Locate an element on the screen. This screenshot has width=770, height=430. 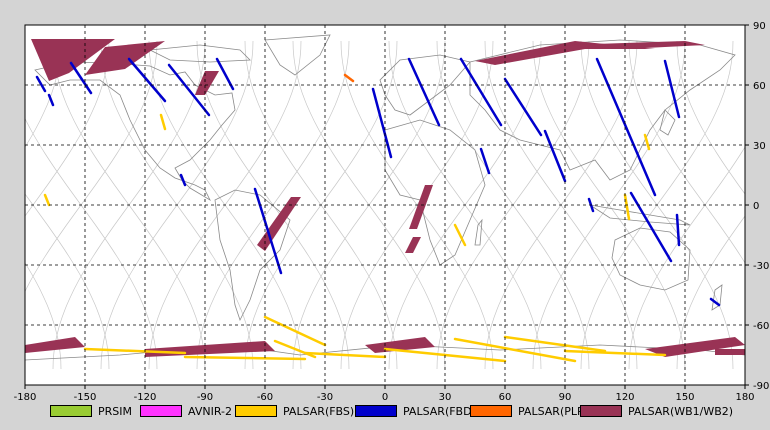
lat-tick-label: -90 is located at coordinates (761, 386).